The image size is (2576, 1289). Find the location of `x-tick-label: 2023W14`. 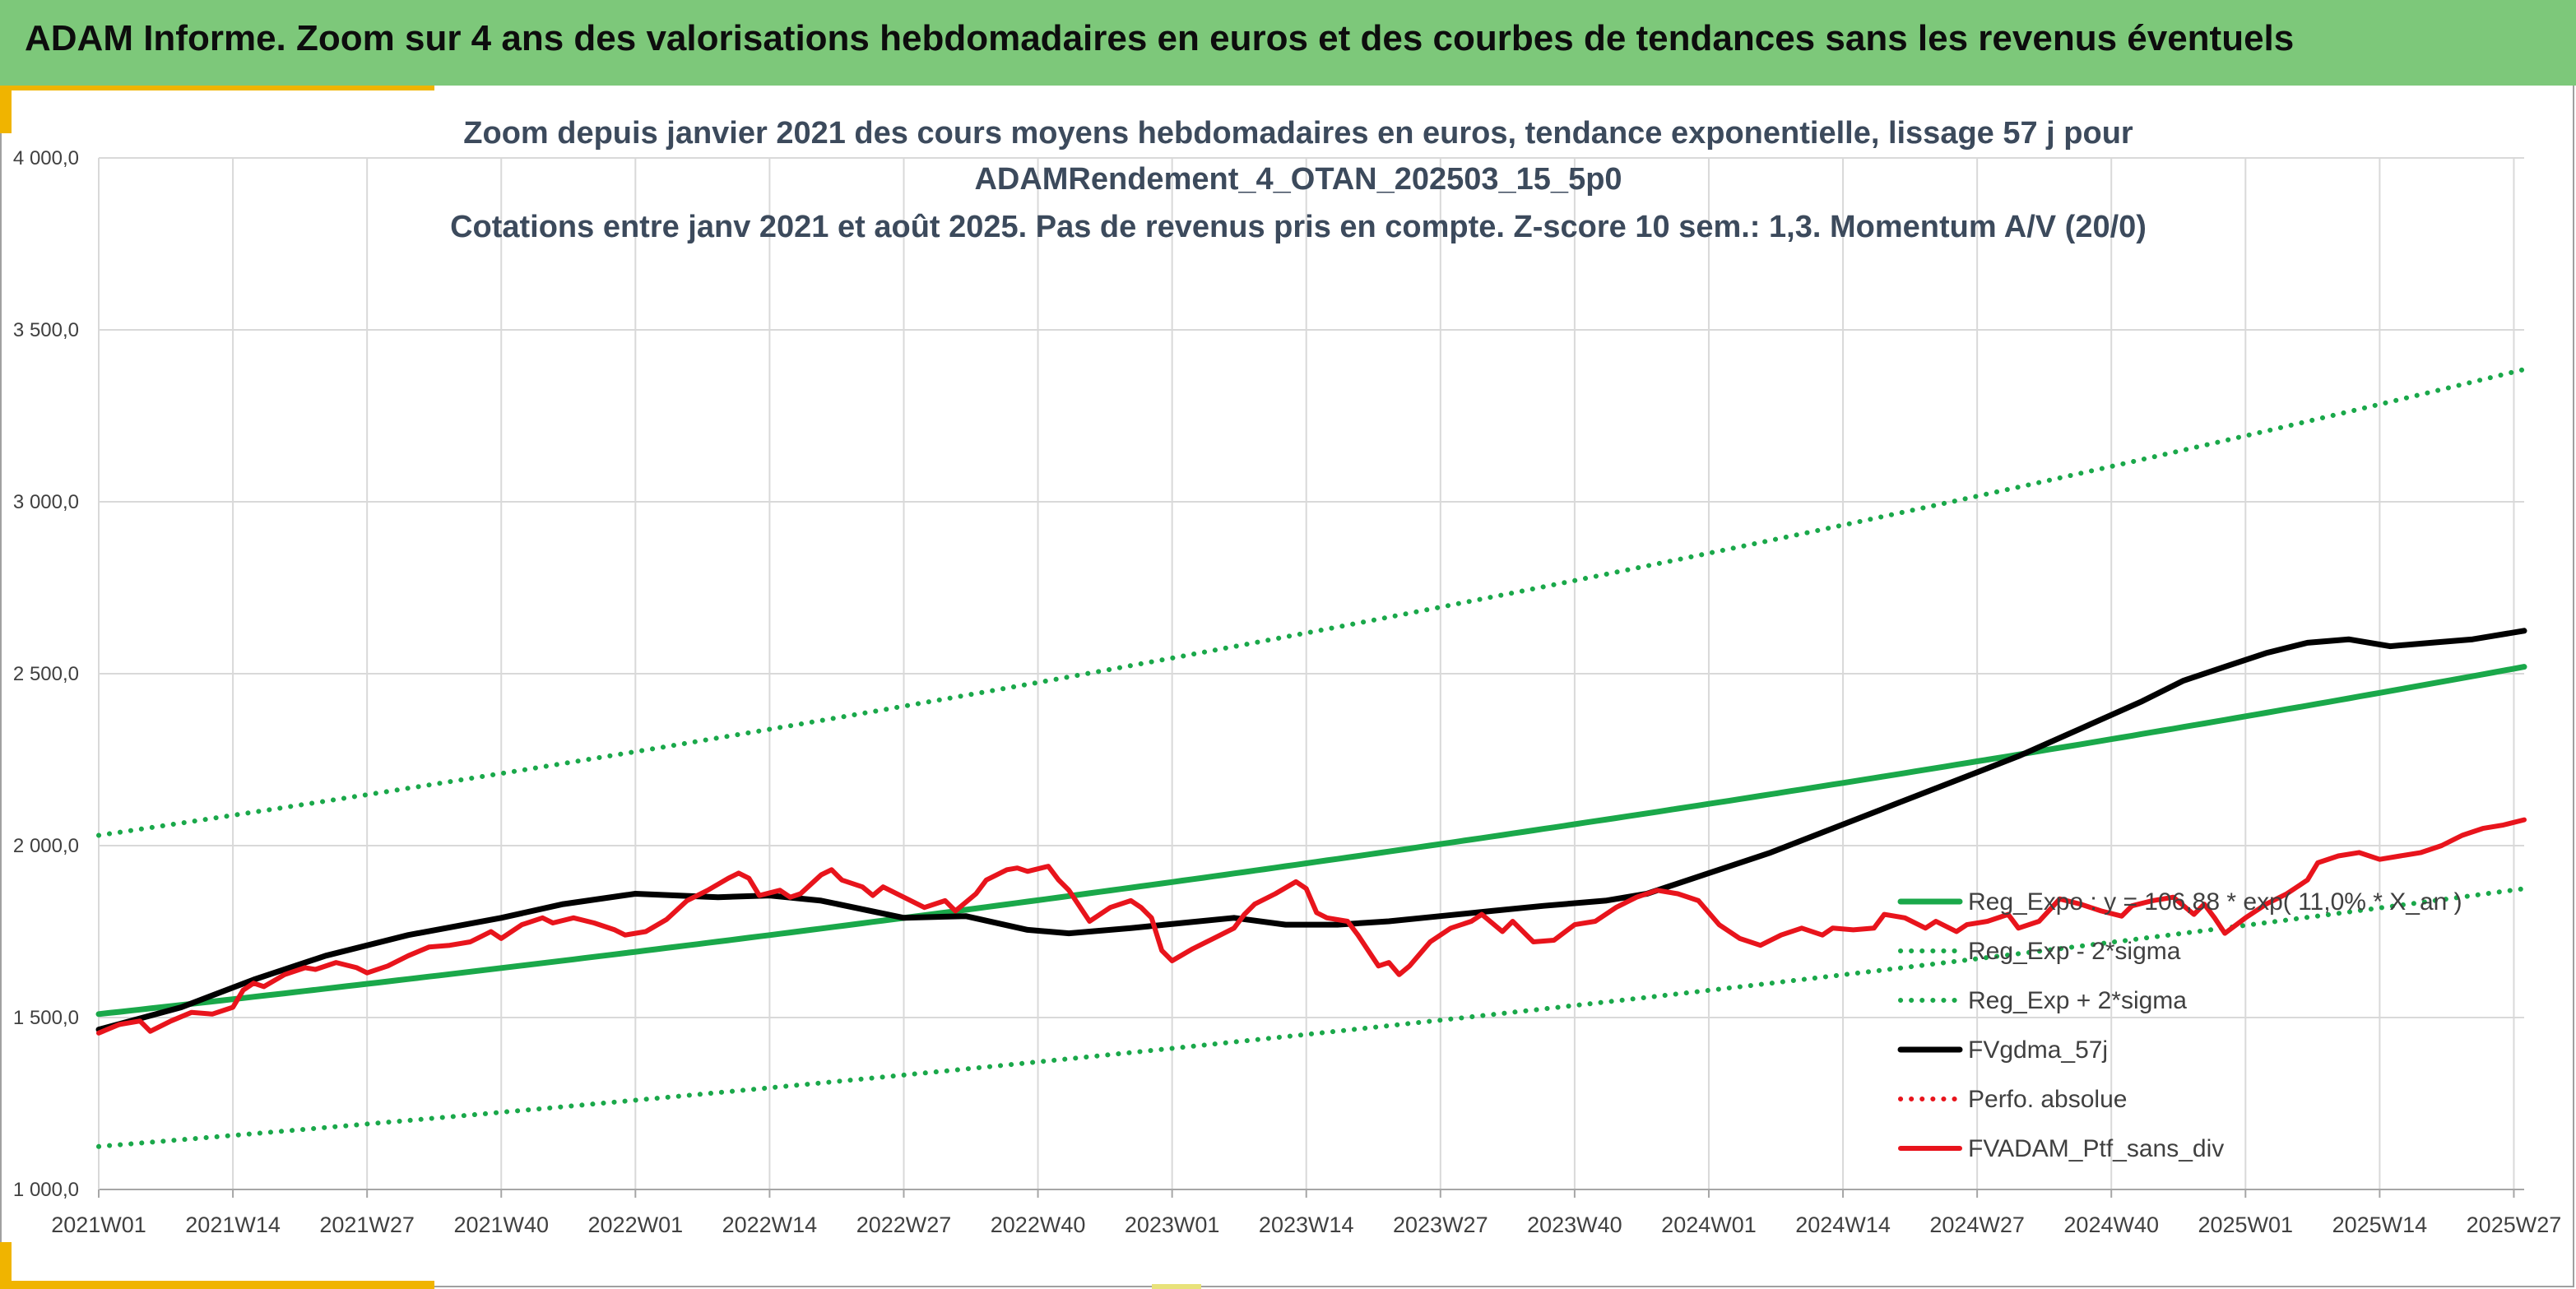

x-tick-label: 2023W14 is located at coordinates (1307, 1224).